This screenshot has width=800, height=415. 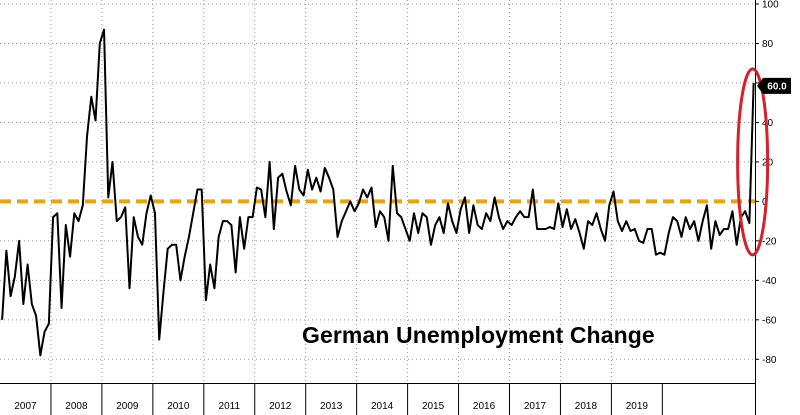 I want to click on x-tick-label: 2009, so click(x=127, y=406).